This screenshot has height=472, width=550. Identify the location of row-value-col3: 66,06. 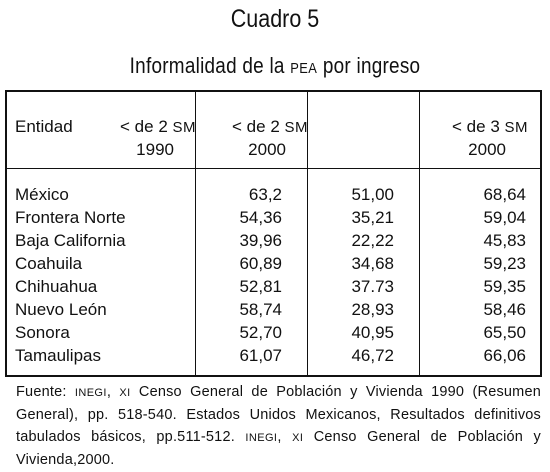
(504, 355).